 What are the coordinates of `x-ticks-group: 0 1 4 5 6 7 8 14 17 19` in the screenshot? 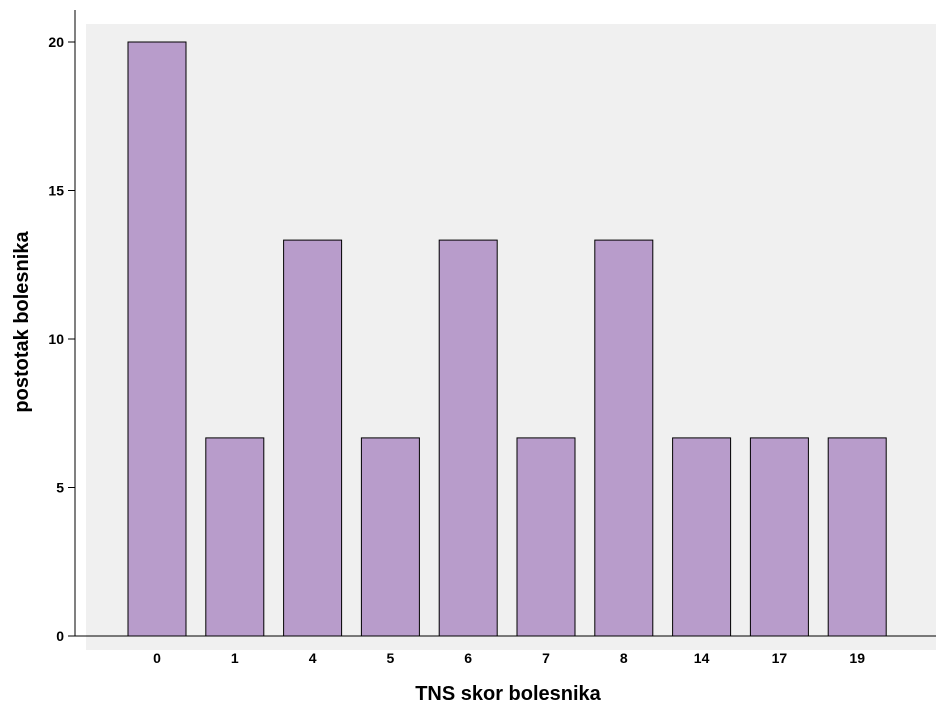 It's located at (509, 658).